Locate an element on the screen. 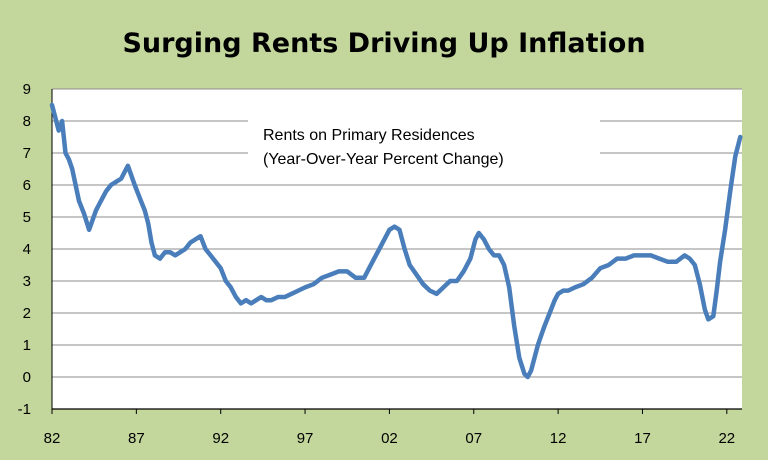 This screenshot has height=460, width=768. x-tick-label: 87 is located at coordinates (136, 438).